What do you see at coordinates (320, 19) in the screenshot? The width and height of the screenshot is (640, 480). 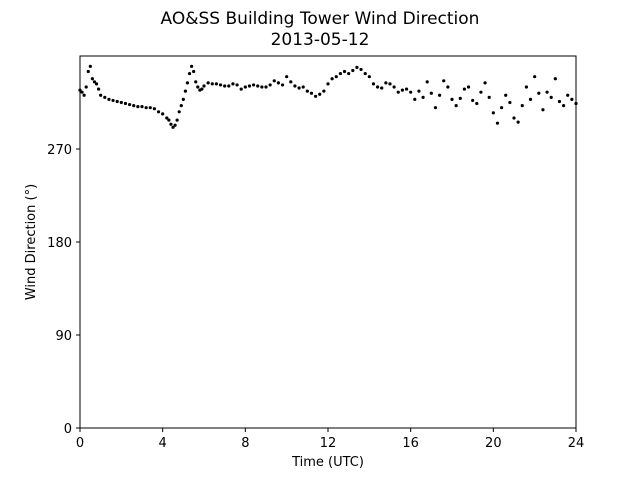 I see `chart-title: AO&SS Building Tower Wind Direction` at bounding box center [320, 19].